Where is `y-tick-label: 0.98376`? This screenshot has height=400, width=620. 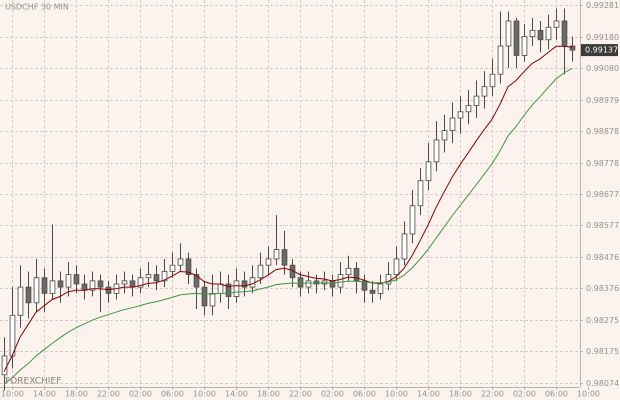
y-tick-label: 0.98376 is located at coordinates (602, 288).